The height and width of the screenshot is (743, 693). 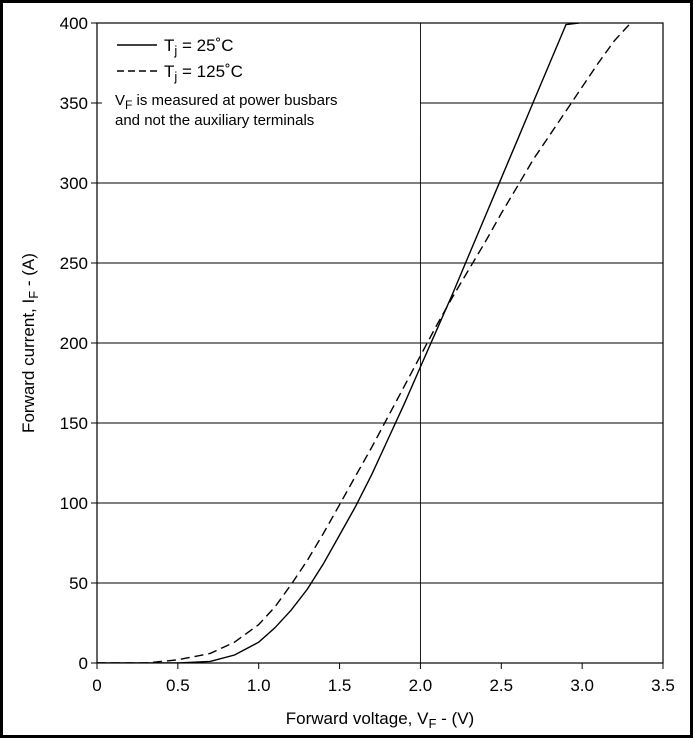 I want to click on x-tick-label: 1.5, so click(x=340, y=685).